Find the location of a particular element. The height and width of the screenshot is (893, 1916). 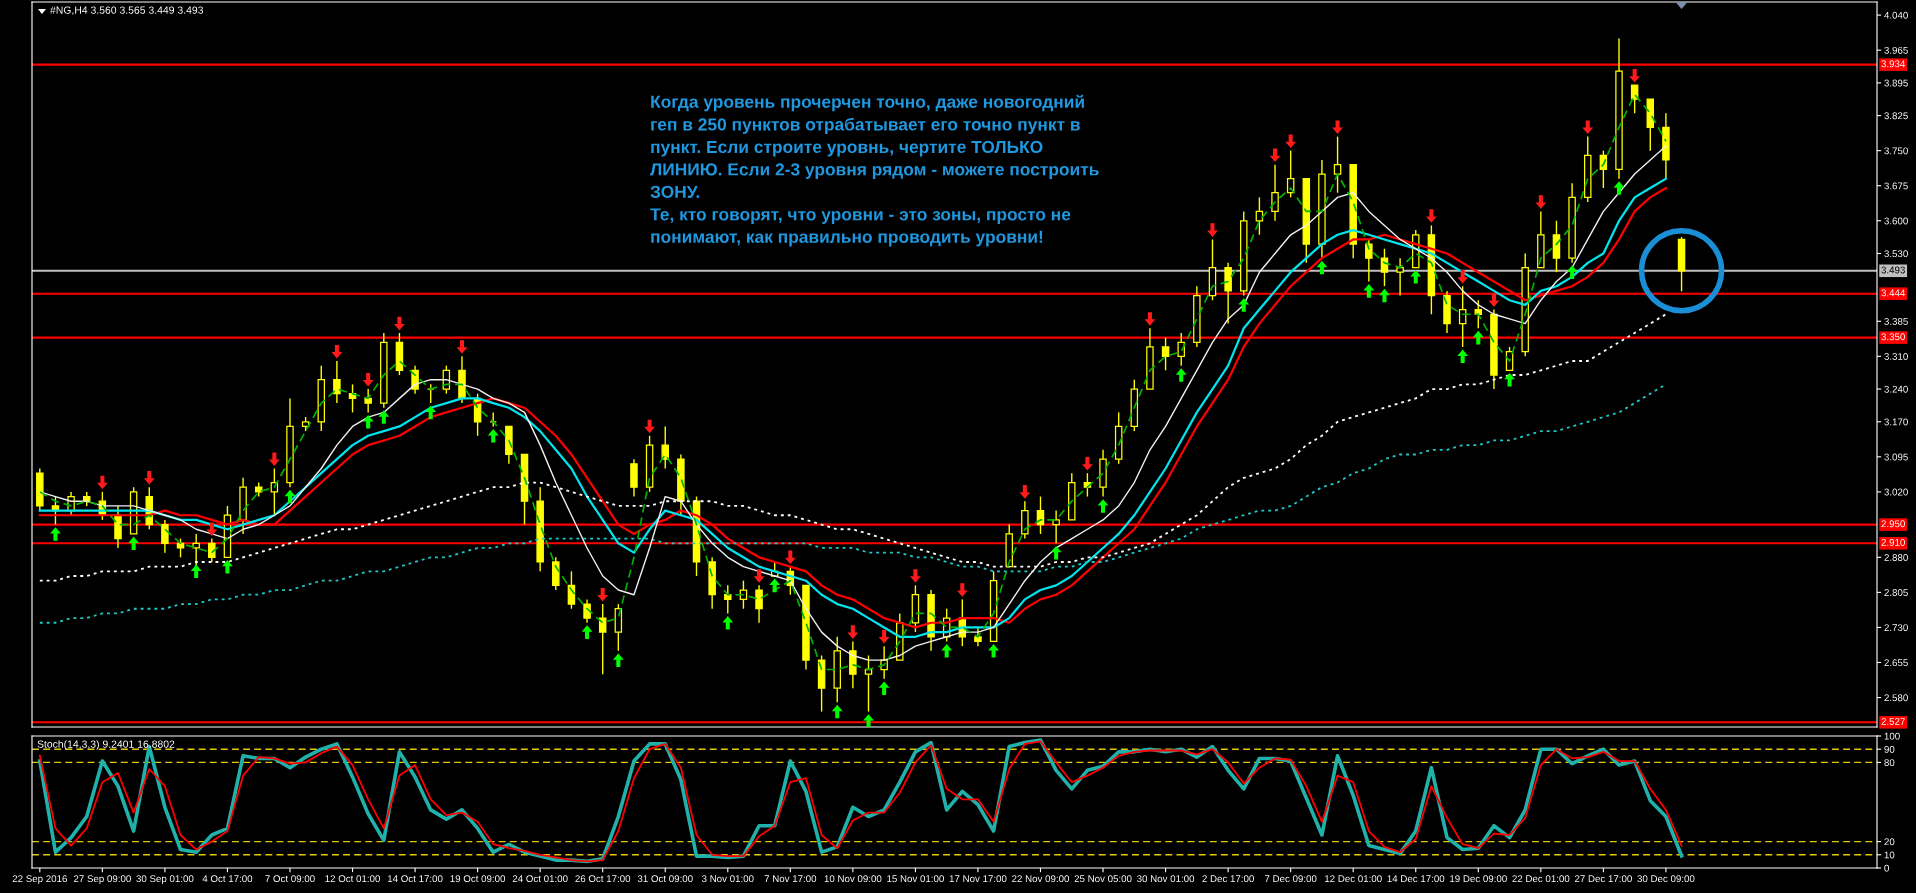

x-tick-label: 24 Oct 01:00 is located at coordinates (540, 879).